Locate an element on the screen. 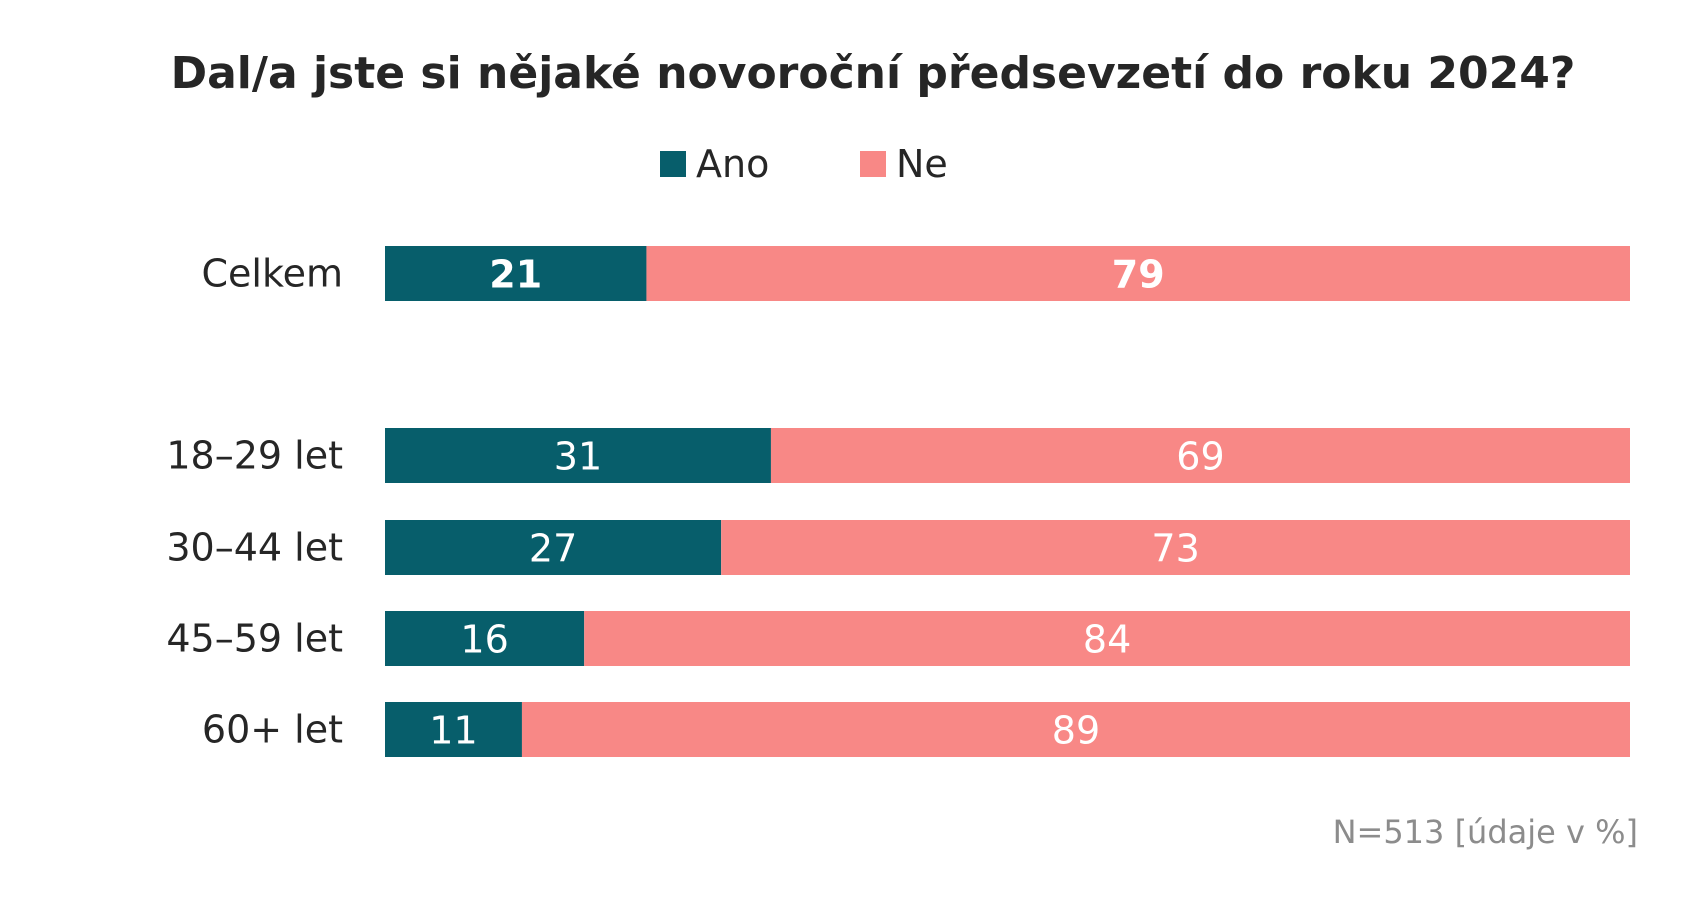 The image size is (1706, 910). legend-label-1: Ne is located at coordinates (922, 164).